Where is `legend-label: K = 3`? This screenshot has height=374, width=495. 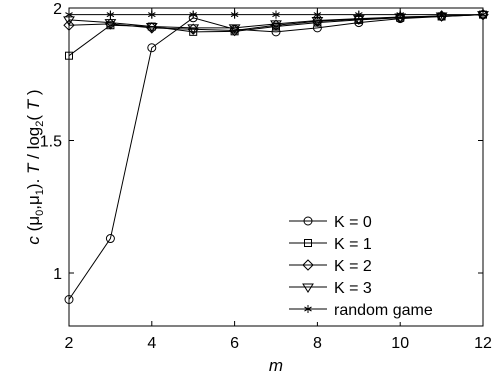
legend-label: K = 3 is located at coordinates (353, 288).